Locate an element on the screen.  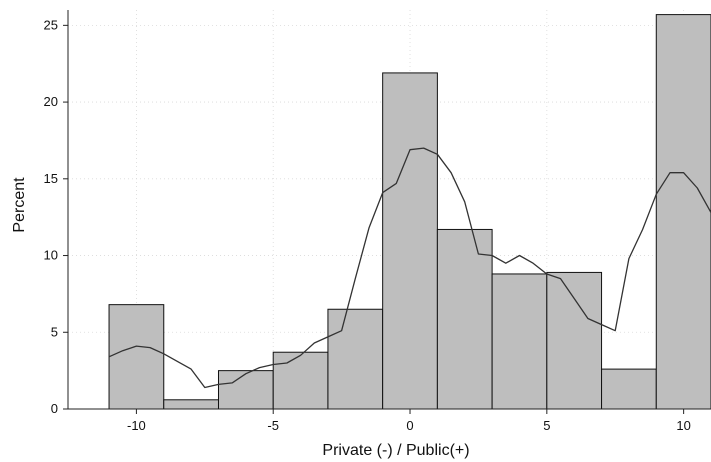
y-tick-label: 10 is located at coordinates (51, 255).